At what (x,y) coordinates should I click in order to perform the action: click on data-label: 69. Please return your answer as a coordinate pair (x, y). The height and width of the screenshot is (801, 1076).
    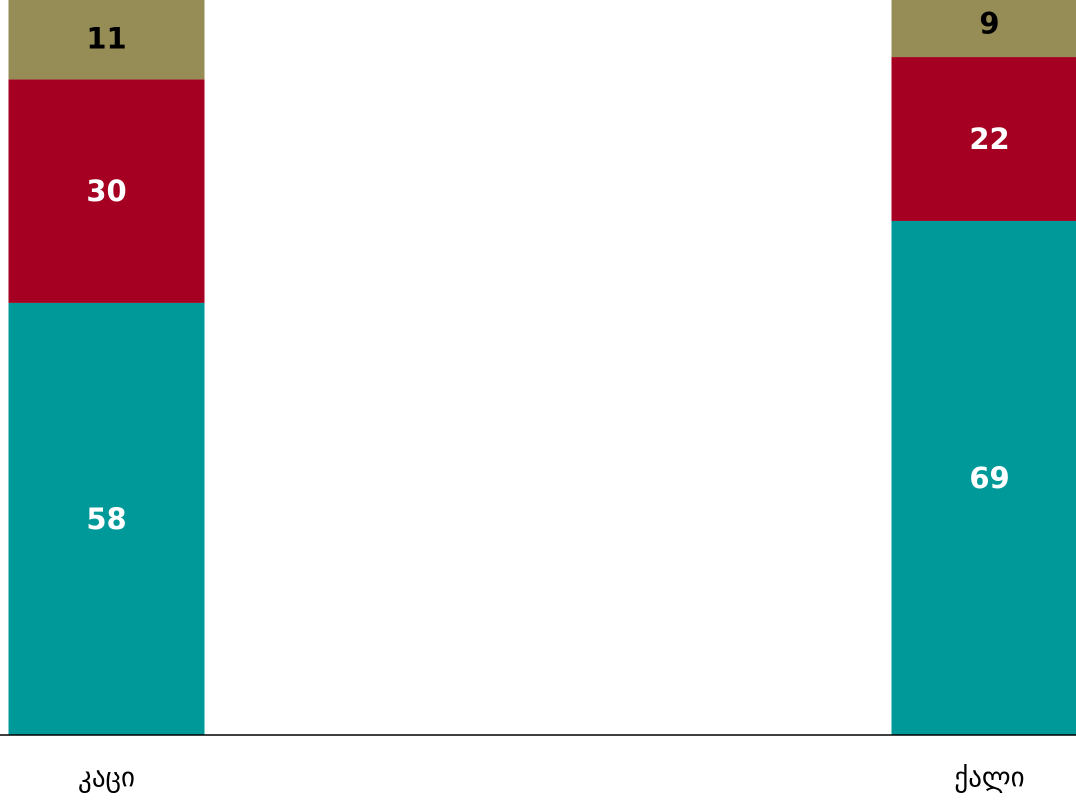
    Looking at the image, I should click on (989, 478).